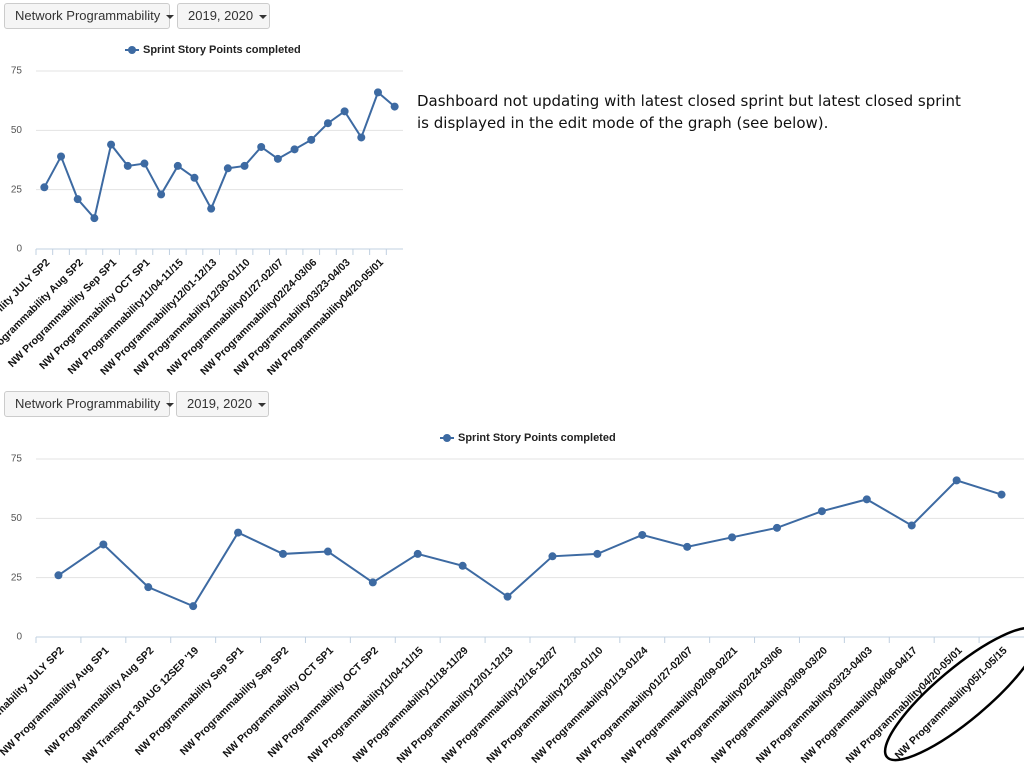 The width and height of the screenshot is (1024, 769). What do you see at coordinates (953, 694) in the screenshot?
I see `highlight-ellipse` at bounding box center [953, 694].